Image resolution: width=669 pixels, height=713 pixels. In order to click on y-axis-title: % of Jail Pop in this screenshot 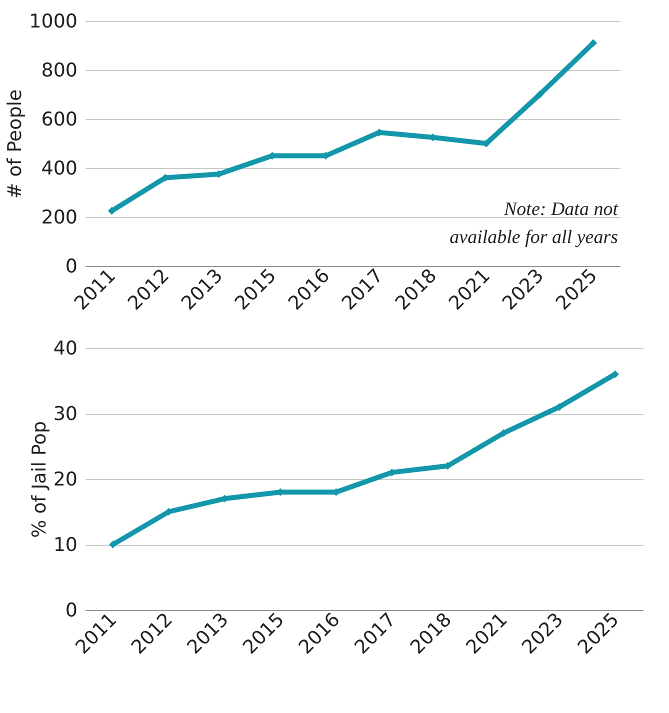, I will do `click(39, 479)`.